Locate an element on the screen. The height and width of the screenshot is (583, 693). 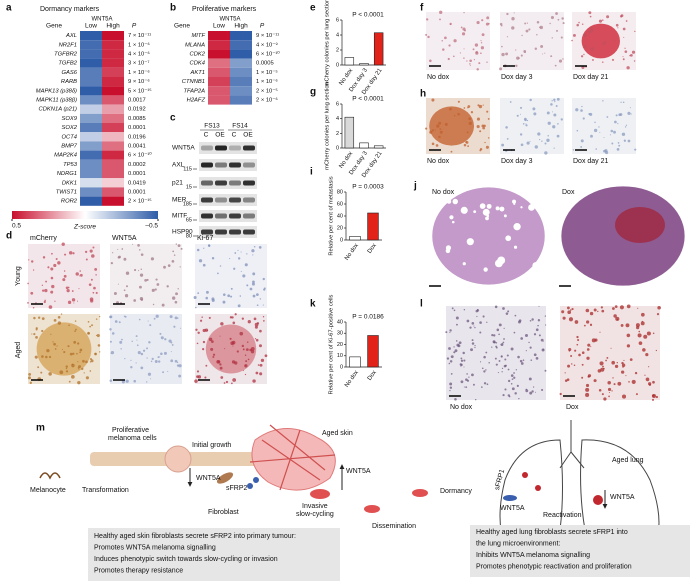
x-tick-label: No dox is located at coordinates (352, 379).